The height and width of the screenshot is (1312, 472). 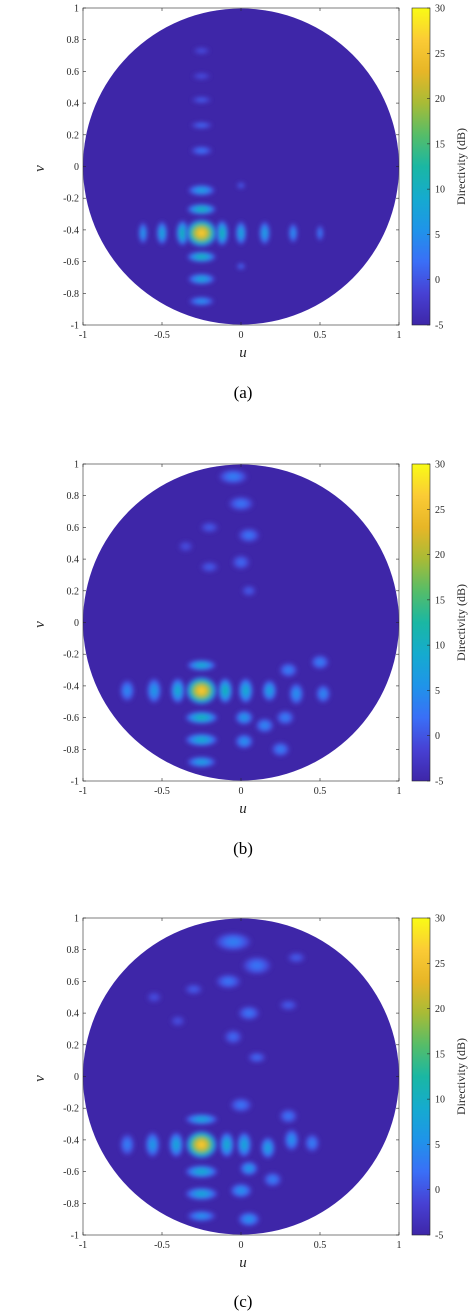 I want to click on lobe-layer, so click(x=225, y=618).